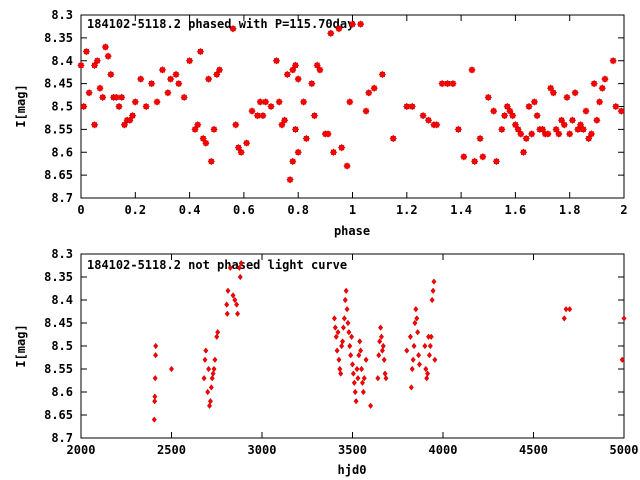 The height and width of the screenshot is (480, 640). I want to click on unphased-x-tick-label: 5000, so click(624, 450).